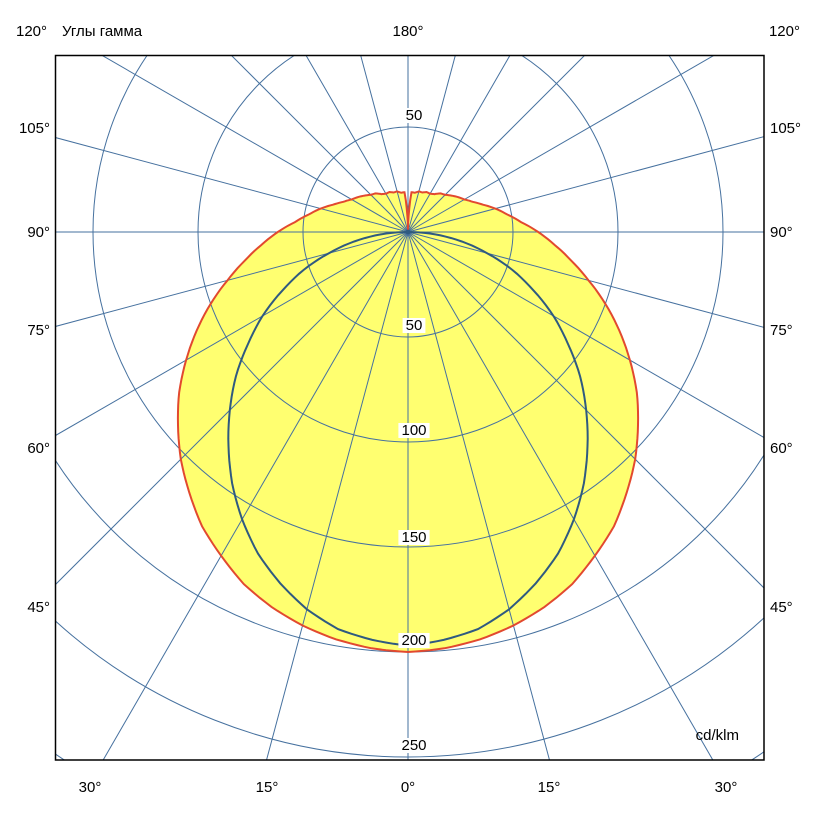 The image size is (816, 821). I want to click on ring-label-above-pole-50: 50, so click(414, 115).